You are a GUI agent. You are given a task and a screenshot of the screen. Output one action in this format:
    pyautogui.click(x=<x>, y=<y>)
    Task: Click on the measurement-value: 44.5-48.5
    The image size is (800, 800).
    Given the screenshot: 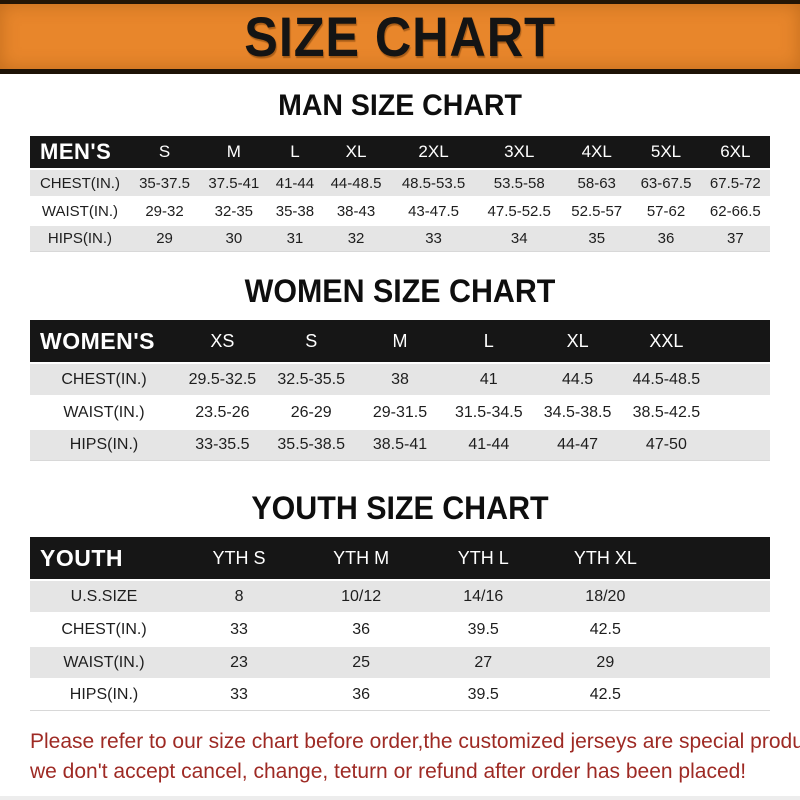 What is the action you would take?
    pyautogui.click(x=666, y=379)
    